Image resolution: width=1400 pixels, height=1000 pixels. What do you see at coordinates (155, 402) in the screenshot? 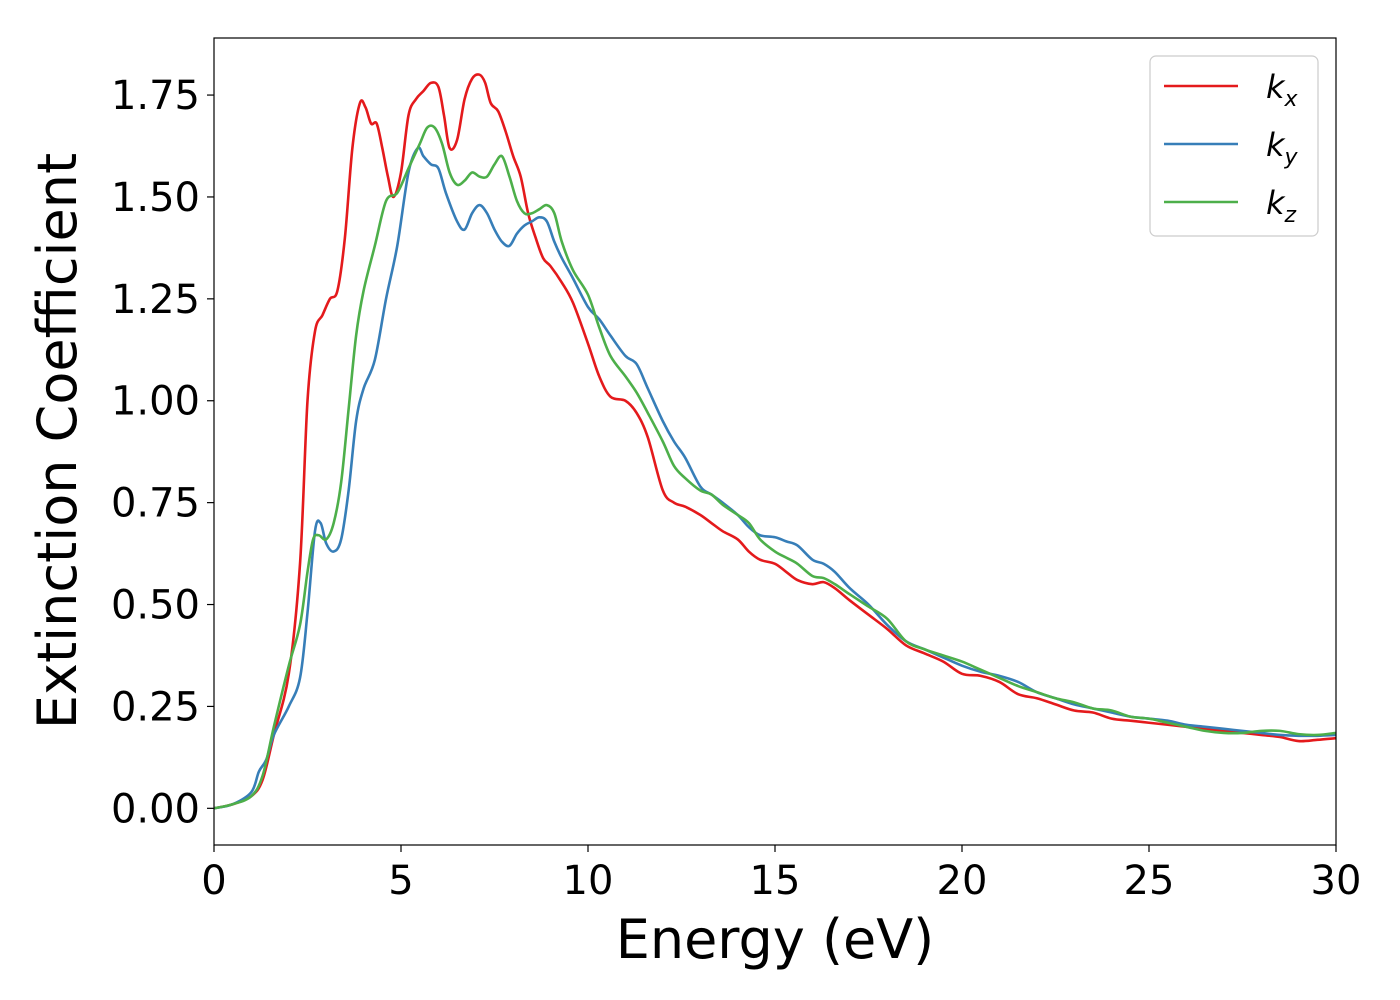
I see `y-tick-label: 1.00` at bounding box center [155, 402].